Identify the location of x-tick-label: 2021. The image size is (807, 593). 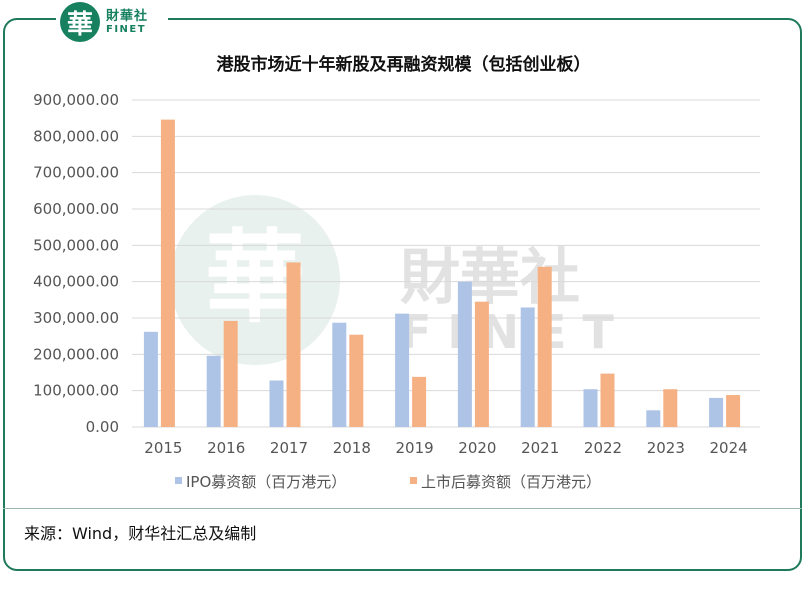
(540, 448).